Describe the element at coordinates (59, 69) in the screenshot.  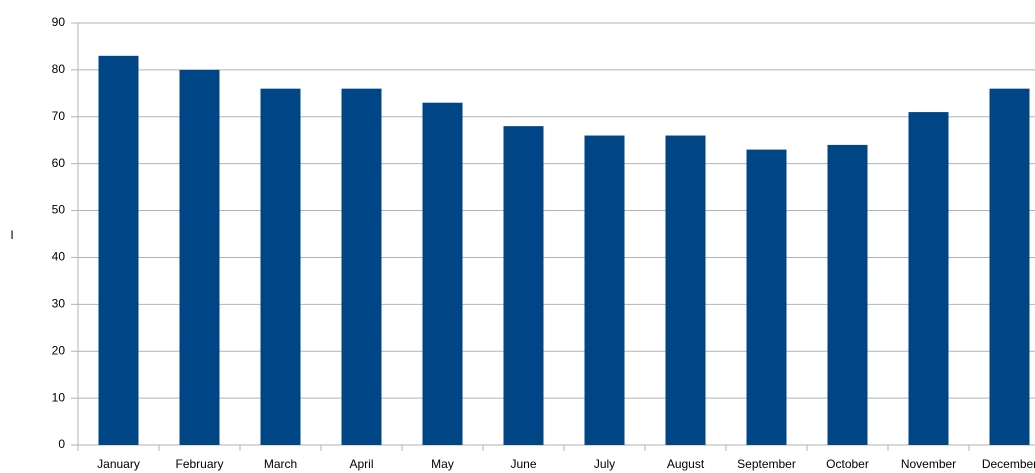
I see `y-tick-label: 80` at that location.